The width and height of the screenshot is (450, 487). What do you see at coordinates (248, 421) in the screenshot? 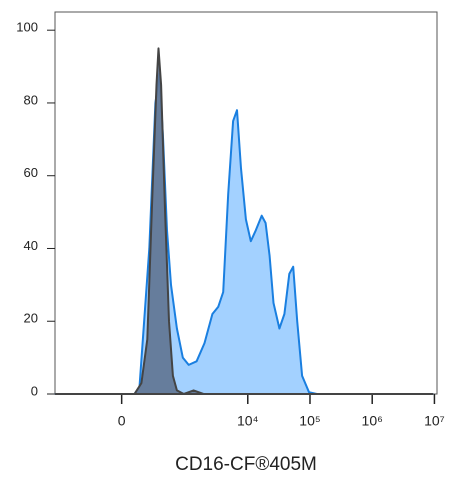
I see `x-tick-label: 10⁴` at bounding box center [248, 421].